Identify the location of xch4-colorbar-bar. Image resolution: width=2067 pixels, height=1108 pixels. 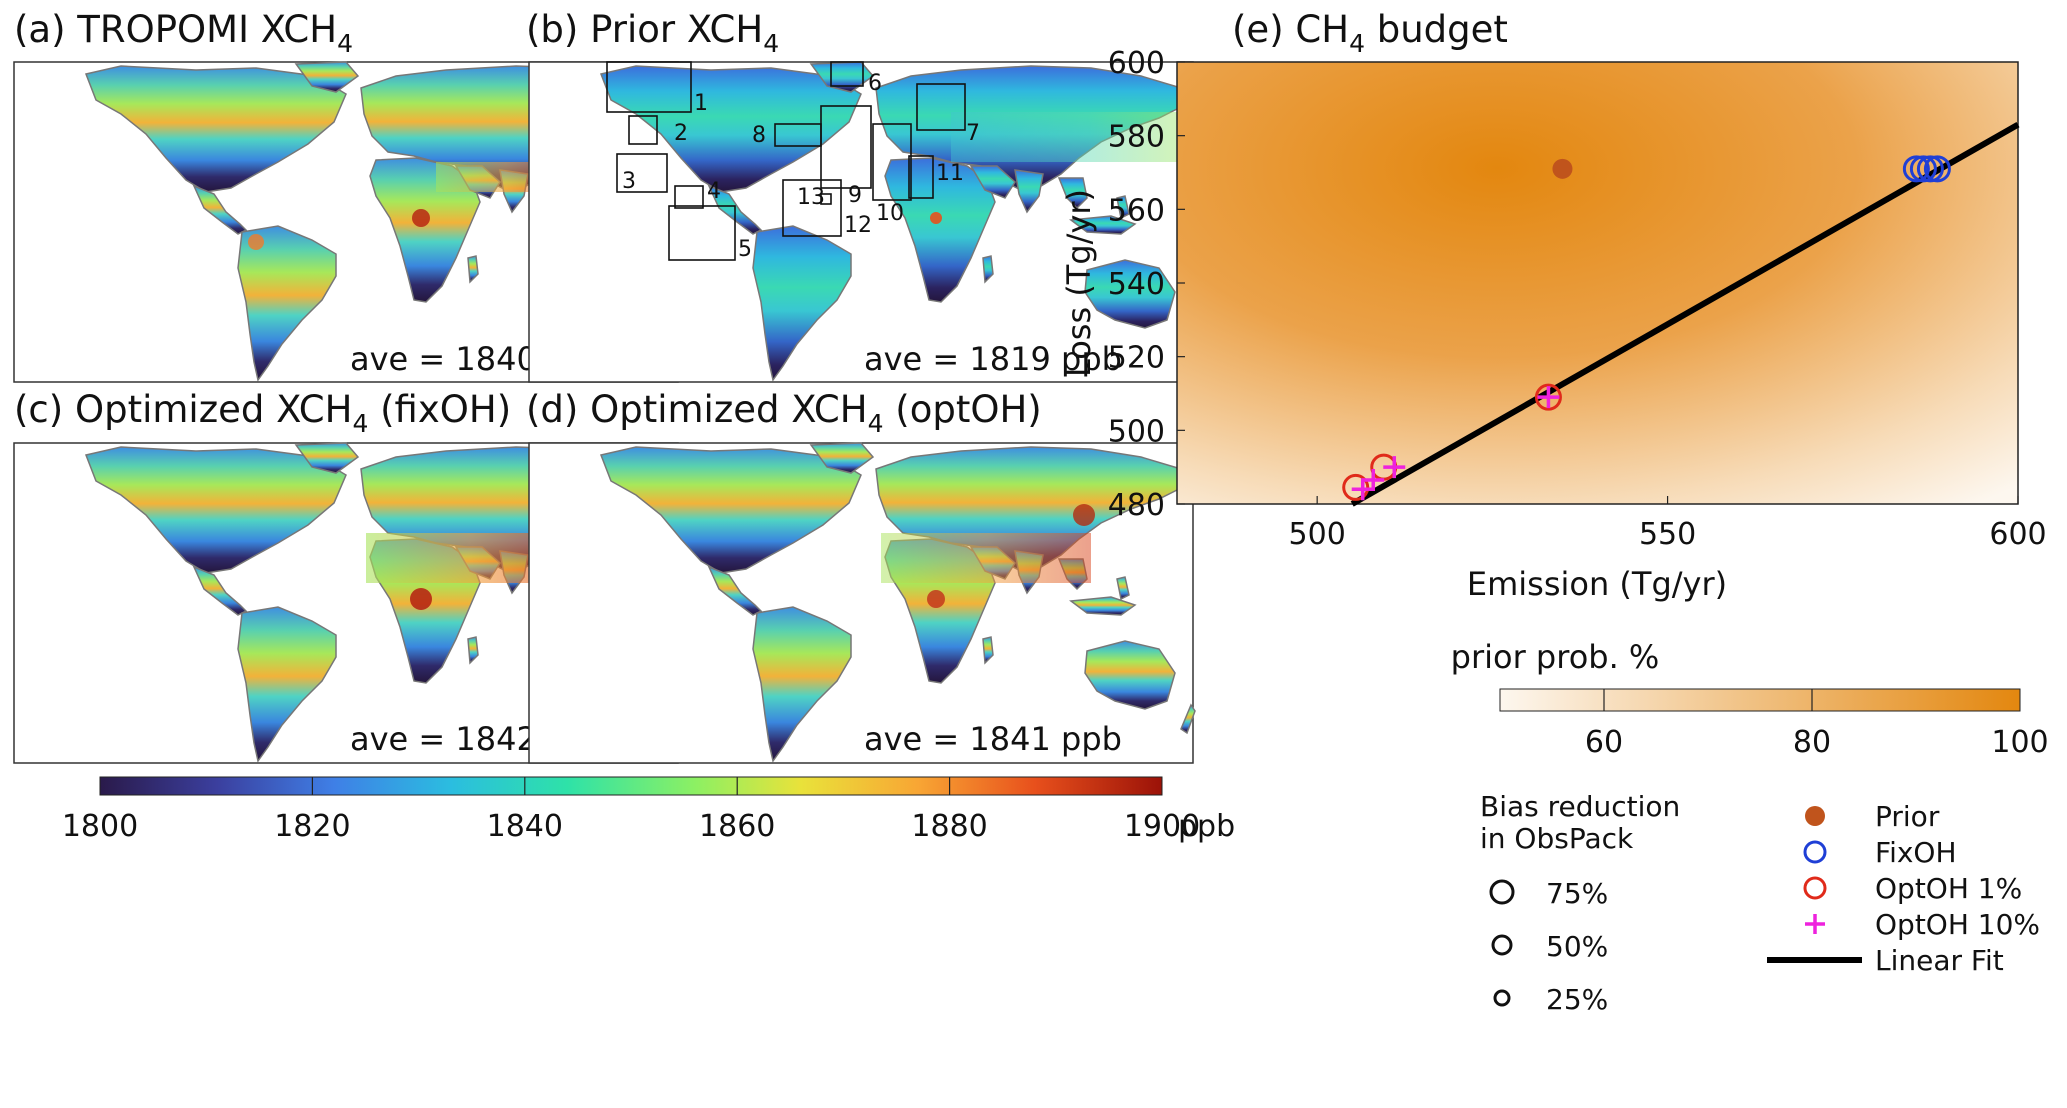
(631, 786).